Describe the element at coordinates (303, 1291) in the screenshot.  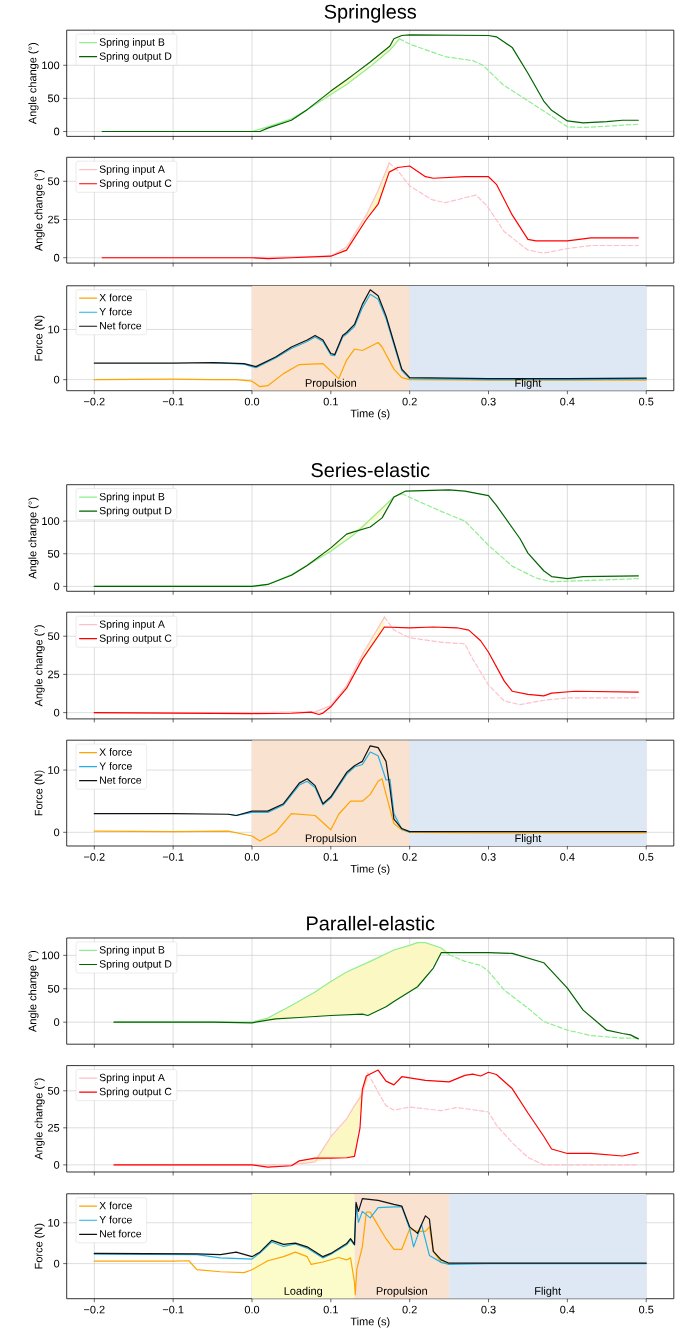
I see `band-label: Loading` at that location.